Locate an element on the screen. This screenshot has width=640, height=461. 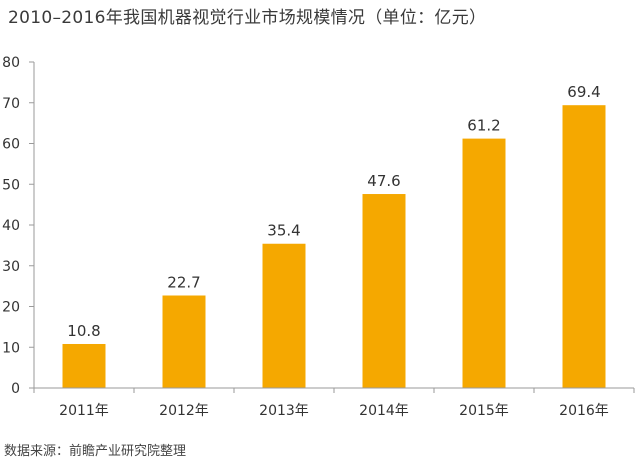
x-axis-ticks: 2011年 2012年 2013年 2014年 2015年 2016年 is located at coordinates (334, 403).